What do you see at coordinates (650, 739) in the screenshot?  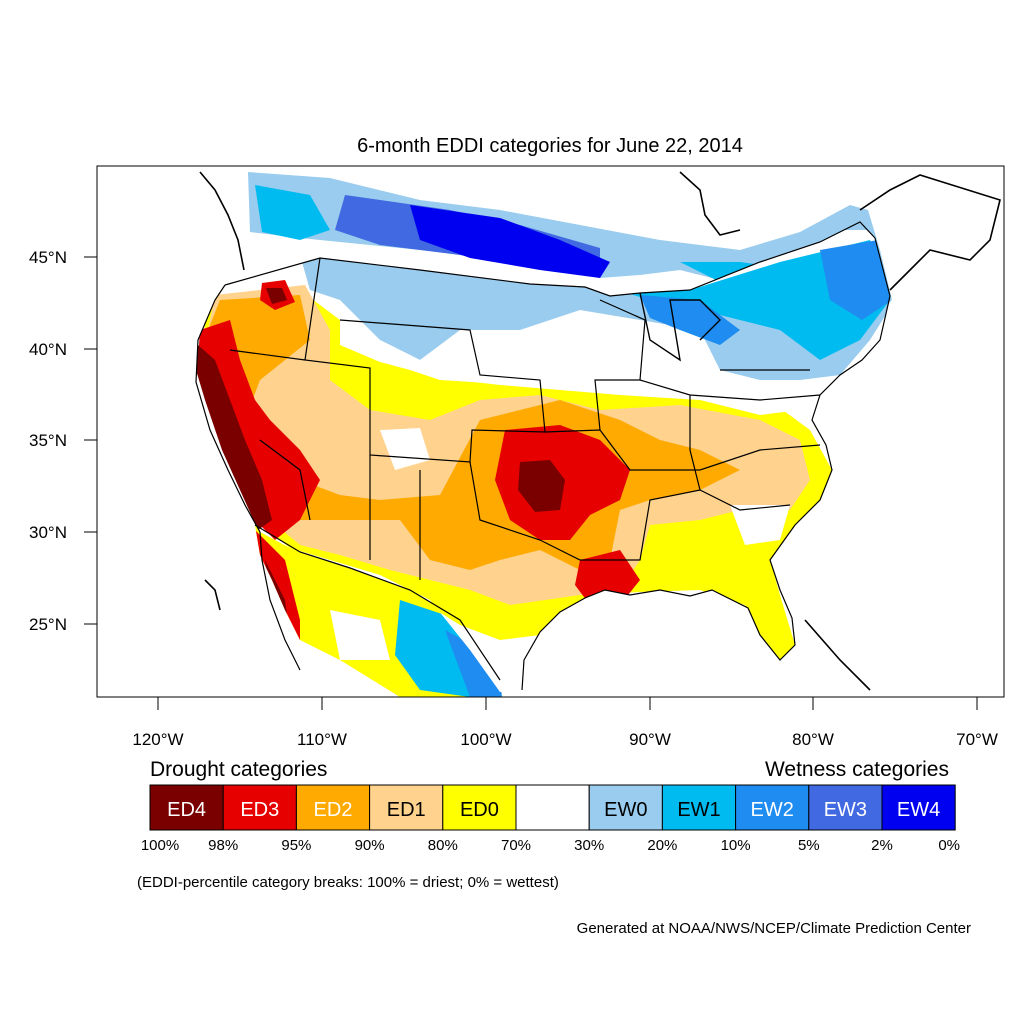 I see `lon-label: 90°W` at bounding box center [650, 739].